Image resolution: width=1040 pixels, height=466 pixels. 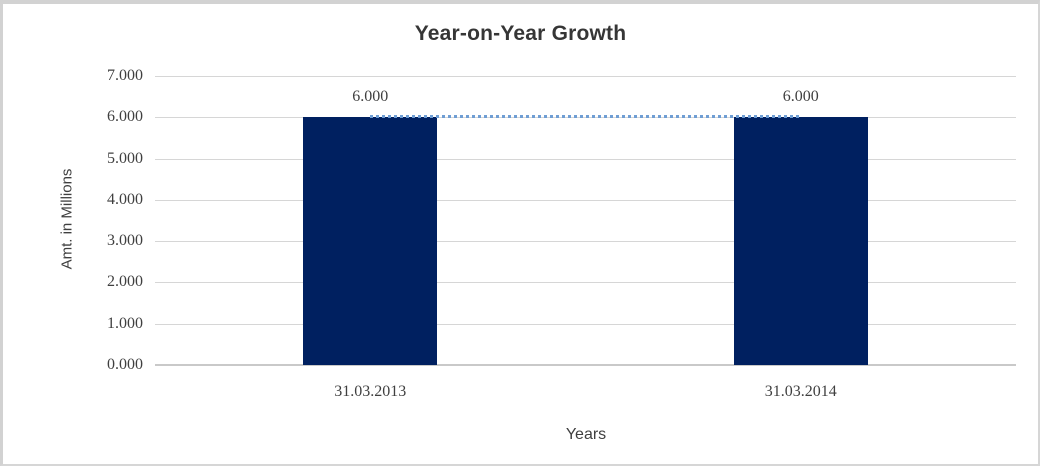 I want to click on y-tick-label: 4.000, so click(x=125, y=199).